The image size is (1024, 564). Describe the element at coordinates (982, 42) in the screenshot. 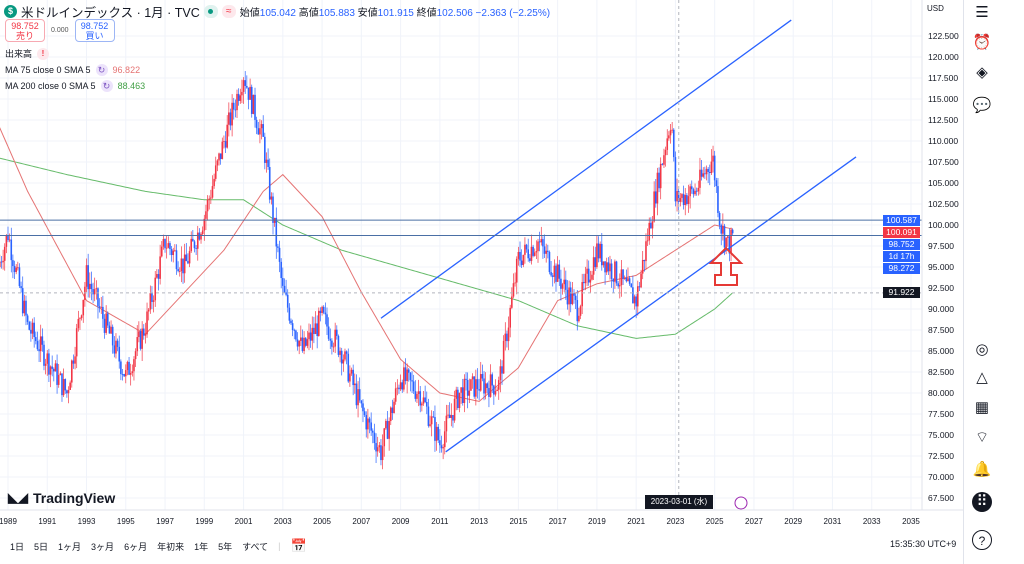

I see `alert-clock-icon: ⏰` at that location.